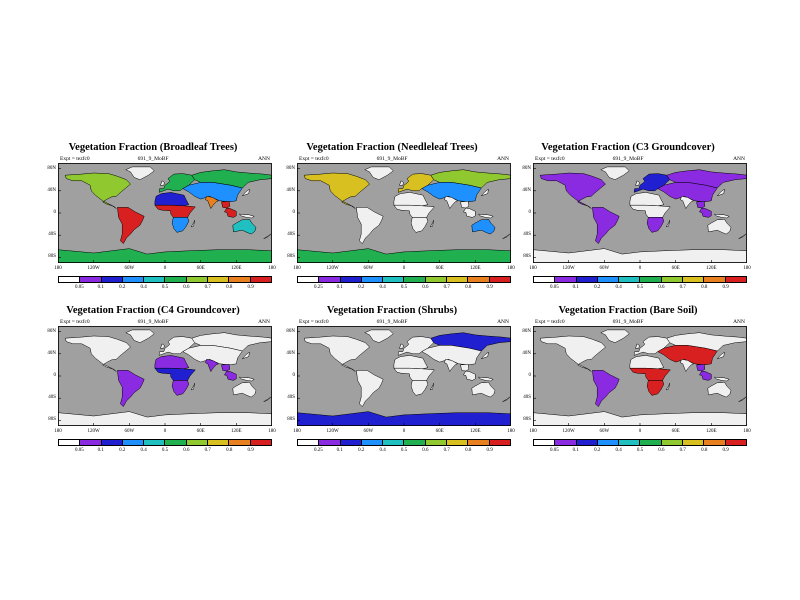 Image resolution: width=800 pixels, height=600 pixels. What do you see at coordinates (175, 211) in the screenshot?
I see `region-africa-central` at bounding box center [175, 211].